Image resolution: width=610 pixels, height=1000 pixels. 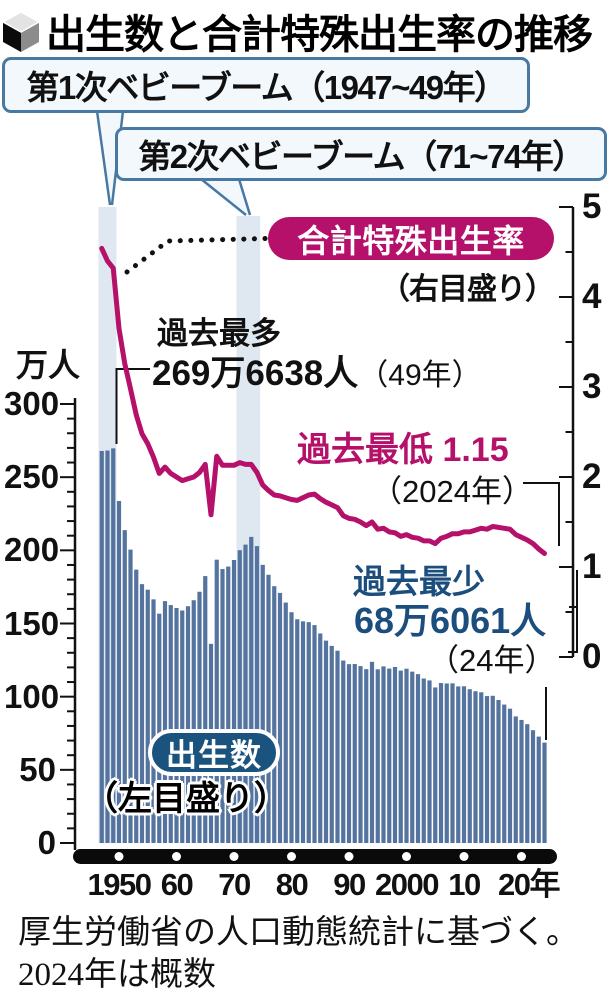 I want to click on cube-bullet-icon, so click(x=21, y=31).